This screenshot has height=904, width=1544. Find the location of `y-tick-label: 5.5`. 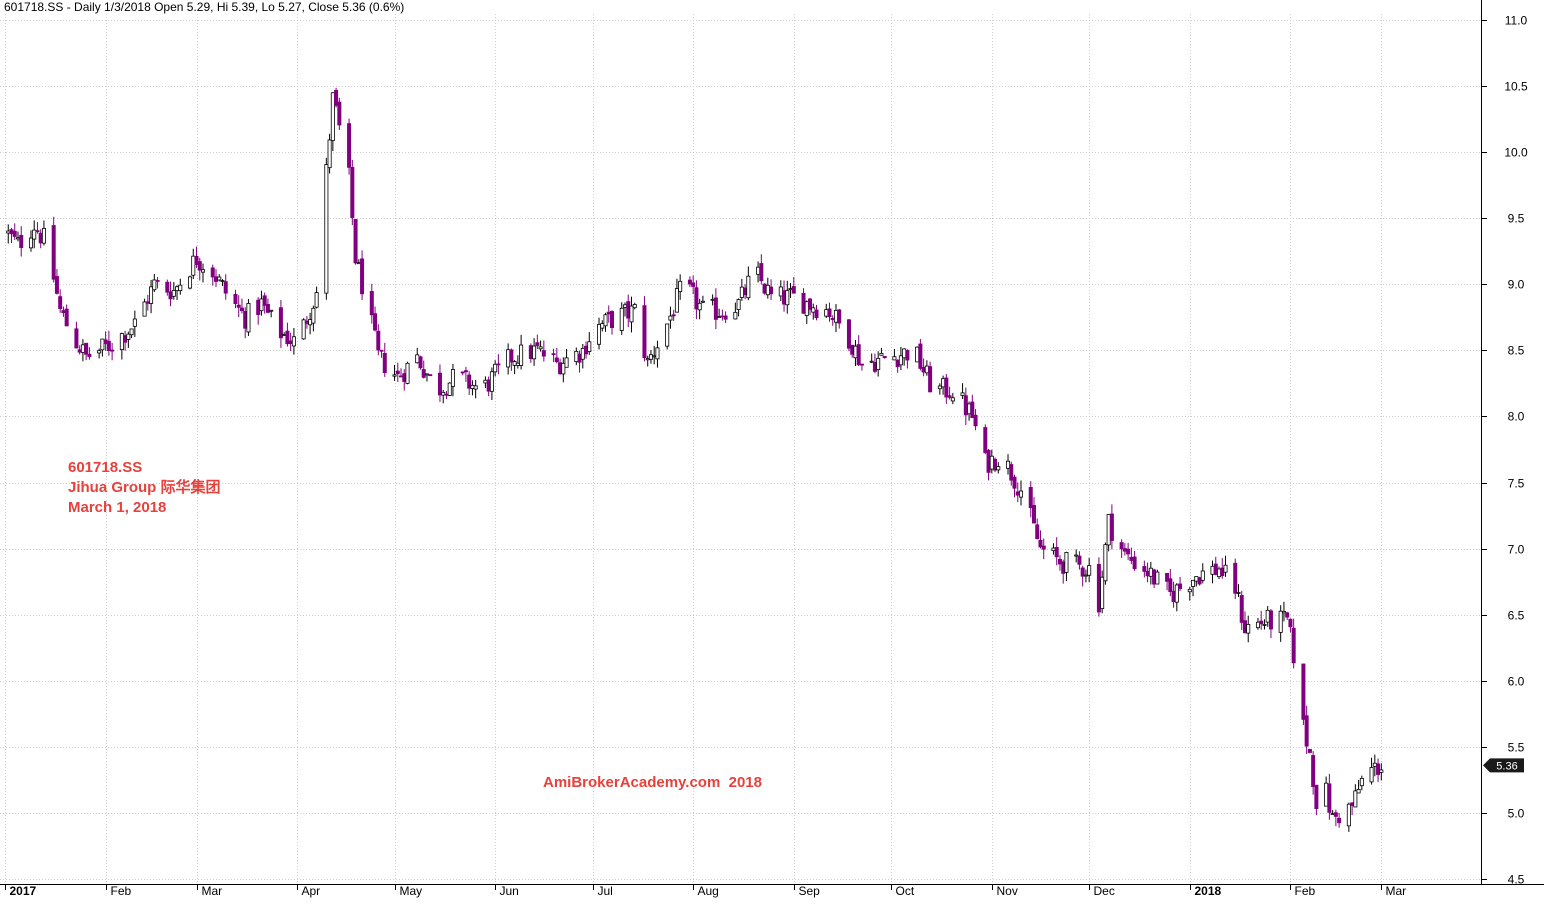

y-tick-label: 5.5 is located at coordinates (1516, 748).